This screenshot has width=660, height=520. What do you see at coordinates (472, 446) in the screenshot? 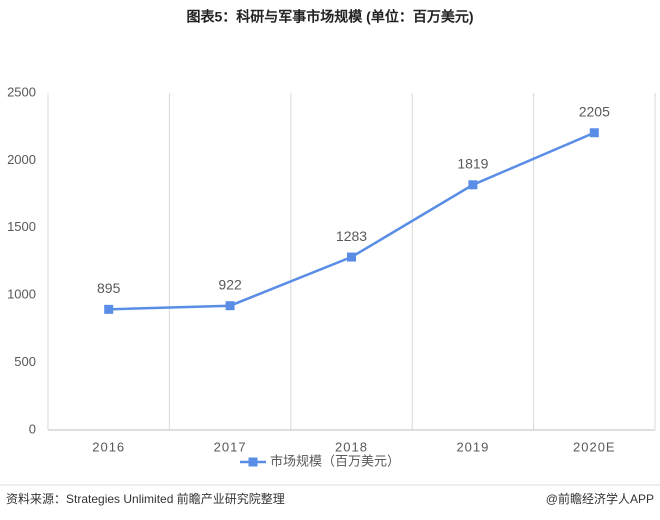
I see `x-tick-label: 2019` at bounding box center [472, 446].